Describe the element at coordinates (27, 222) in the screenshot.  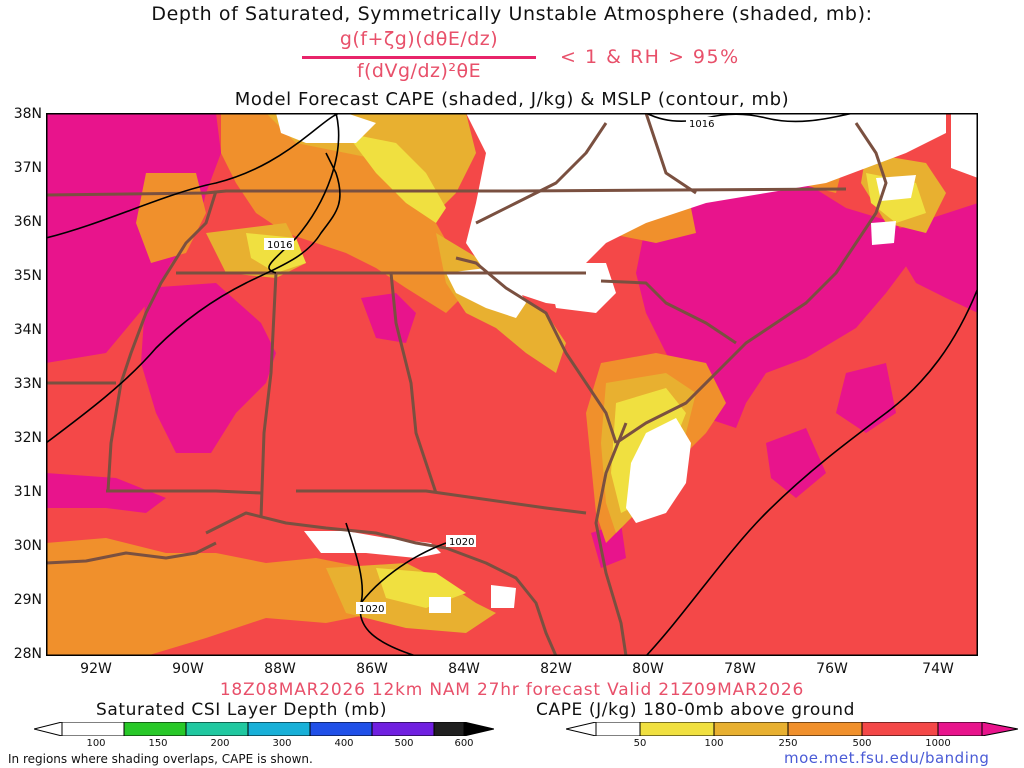
I see `lat-label: 36N` at that location.